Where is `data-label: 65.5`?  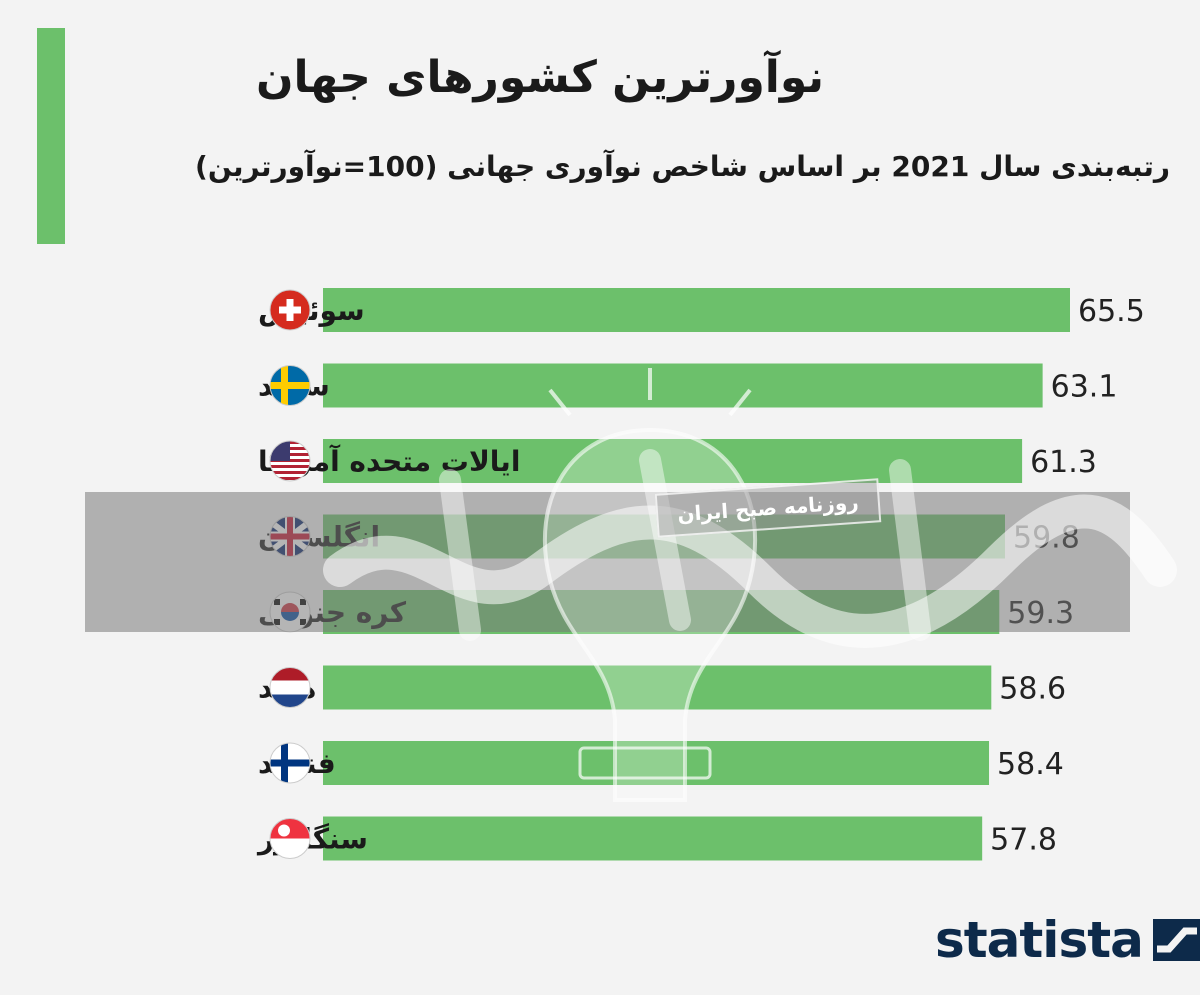
data-label: 65.5 is located at coordinates (1111, 311).